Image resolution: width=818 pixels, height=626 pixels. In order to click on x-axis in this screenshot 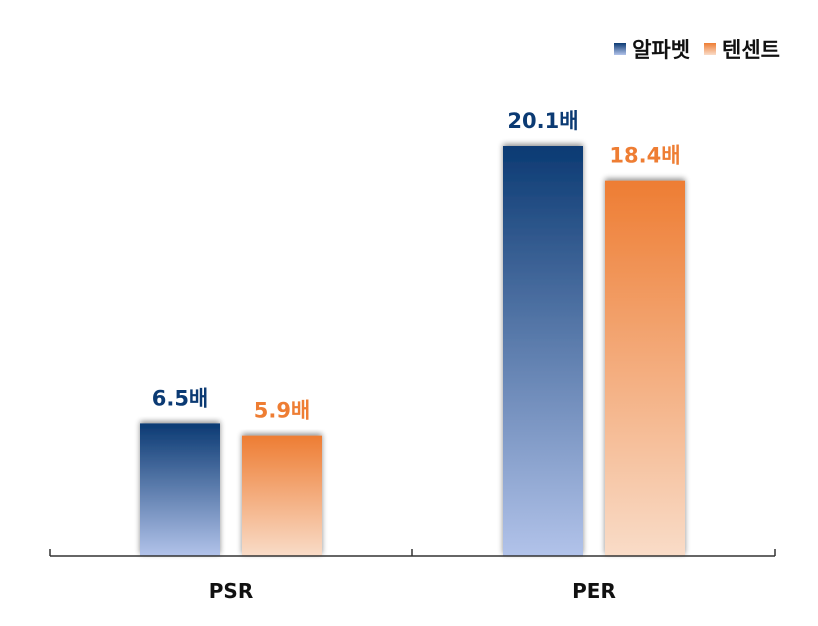, I will do `click(412, 553)`.